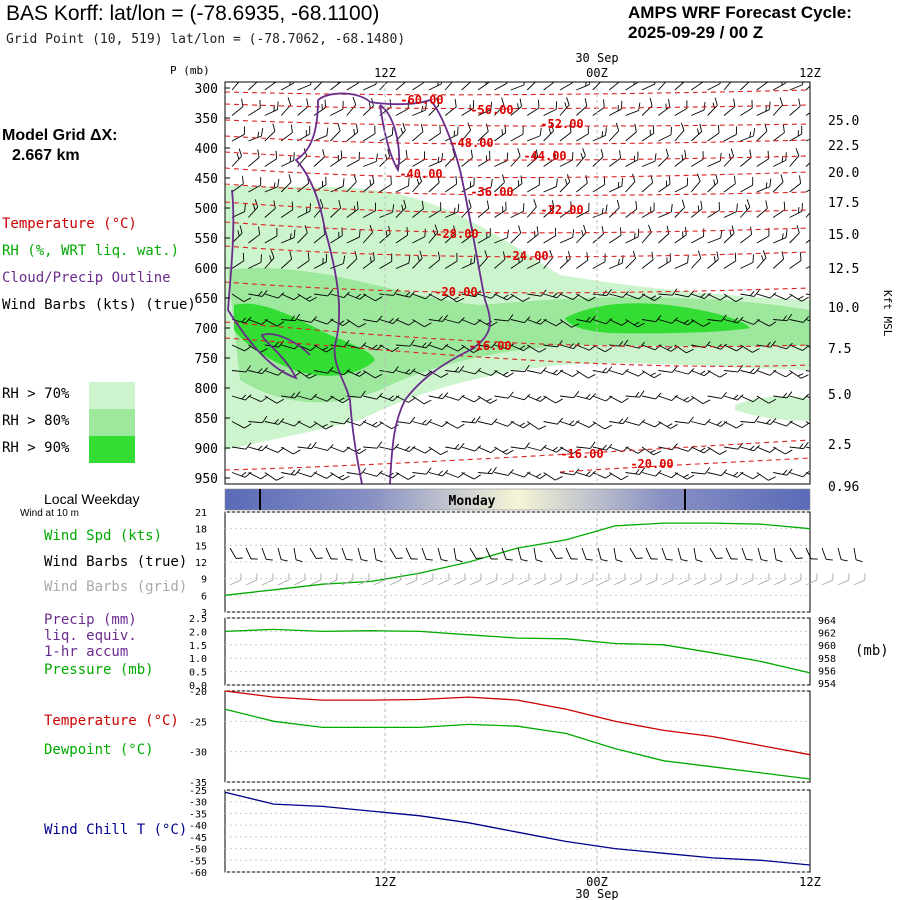 This screenshot has width=900, height=900. Describe the element at coordinates (517, 499) in the screenshot. I see `weekday-bar` at that location.